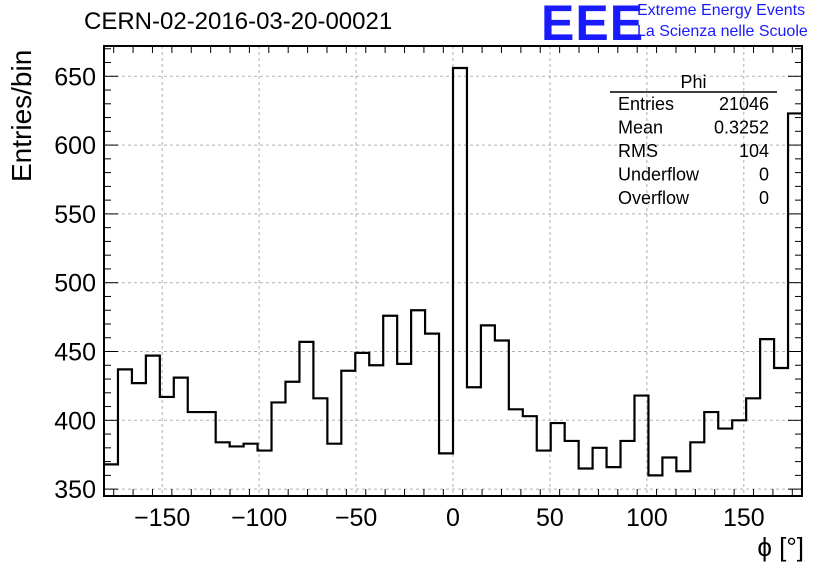 The image size is (836, 572). Describe the element at coordinates (356, 518) in the screenshot. I see `x-tick-label: −50` at that location.